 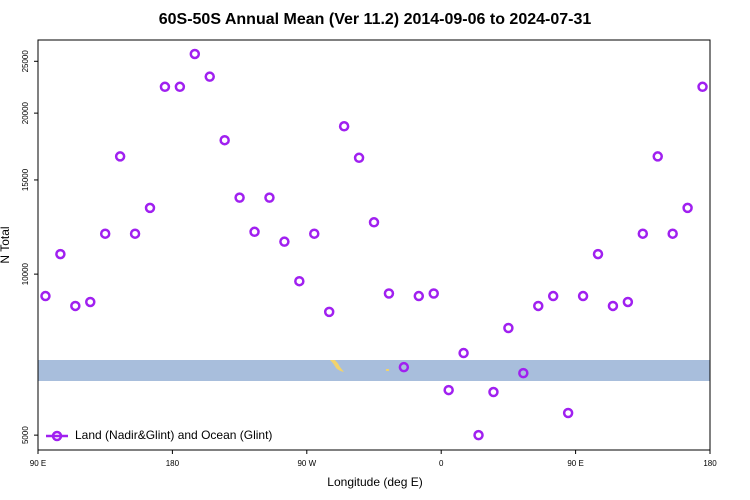 I want to click on latitude-band, so click(x=374, y=370).